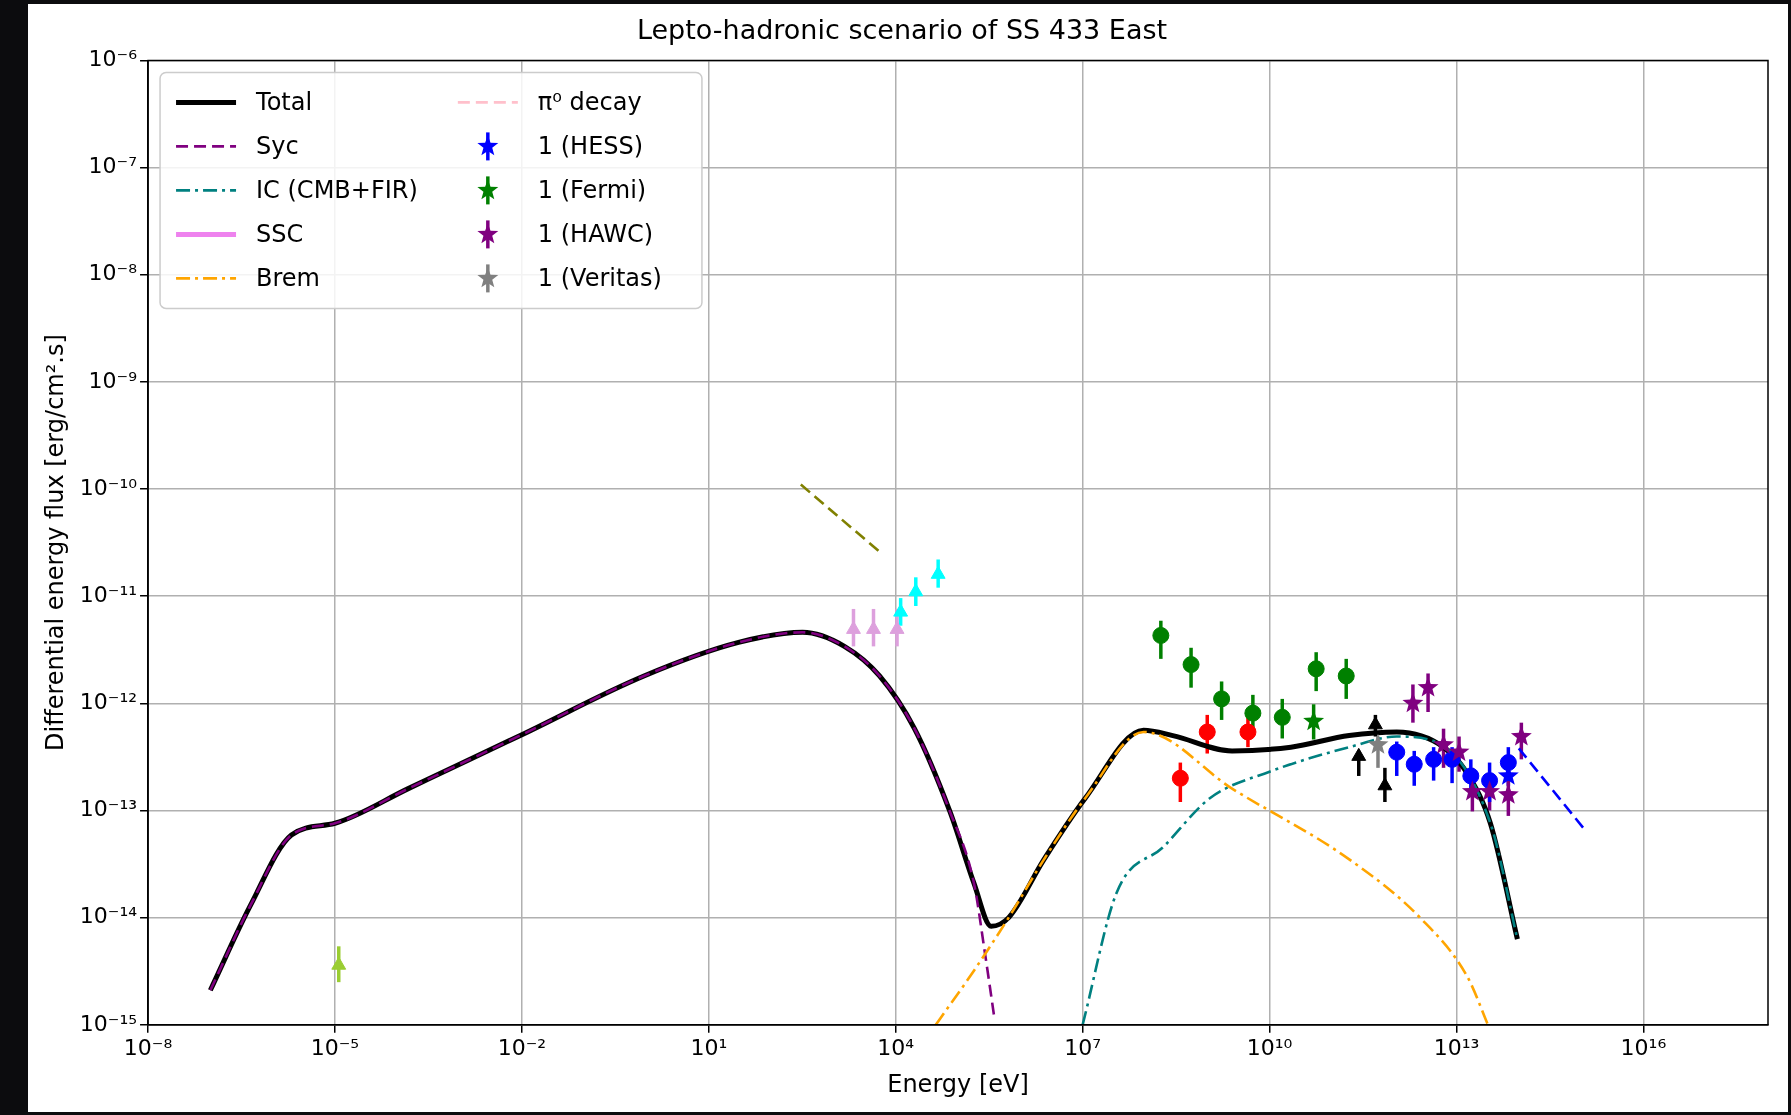 The width and height of the screenshot is (1791, 1115). What do you see at coordinates (148, 1047) in the screenshot?
I see `x-tick-label: 10⁻⁸` at bounding box center [148, 1047].